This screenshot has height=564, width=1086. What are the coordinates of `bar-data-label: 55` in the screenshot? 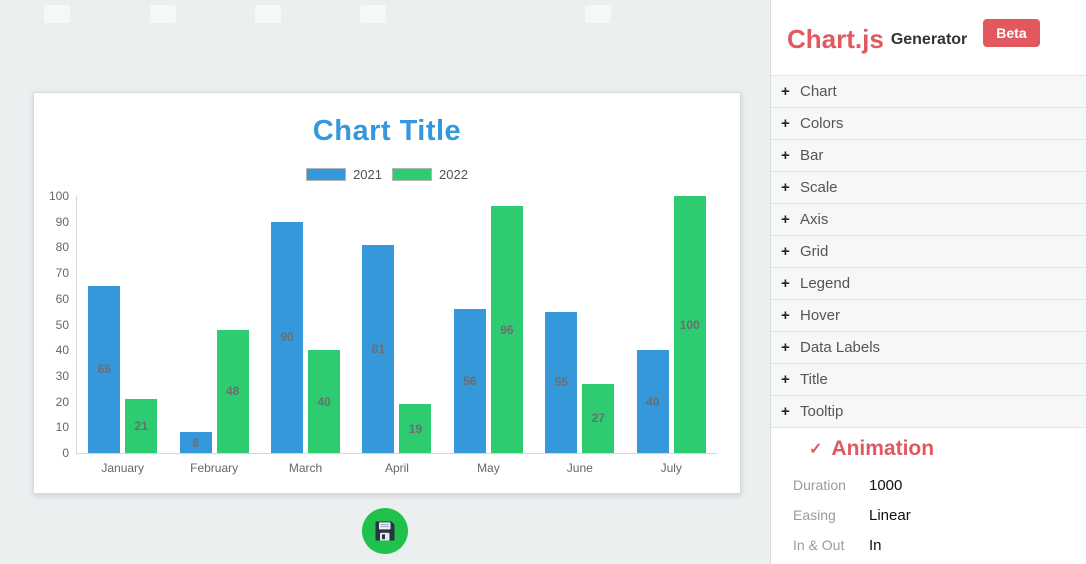 It's located at (561, 382).